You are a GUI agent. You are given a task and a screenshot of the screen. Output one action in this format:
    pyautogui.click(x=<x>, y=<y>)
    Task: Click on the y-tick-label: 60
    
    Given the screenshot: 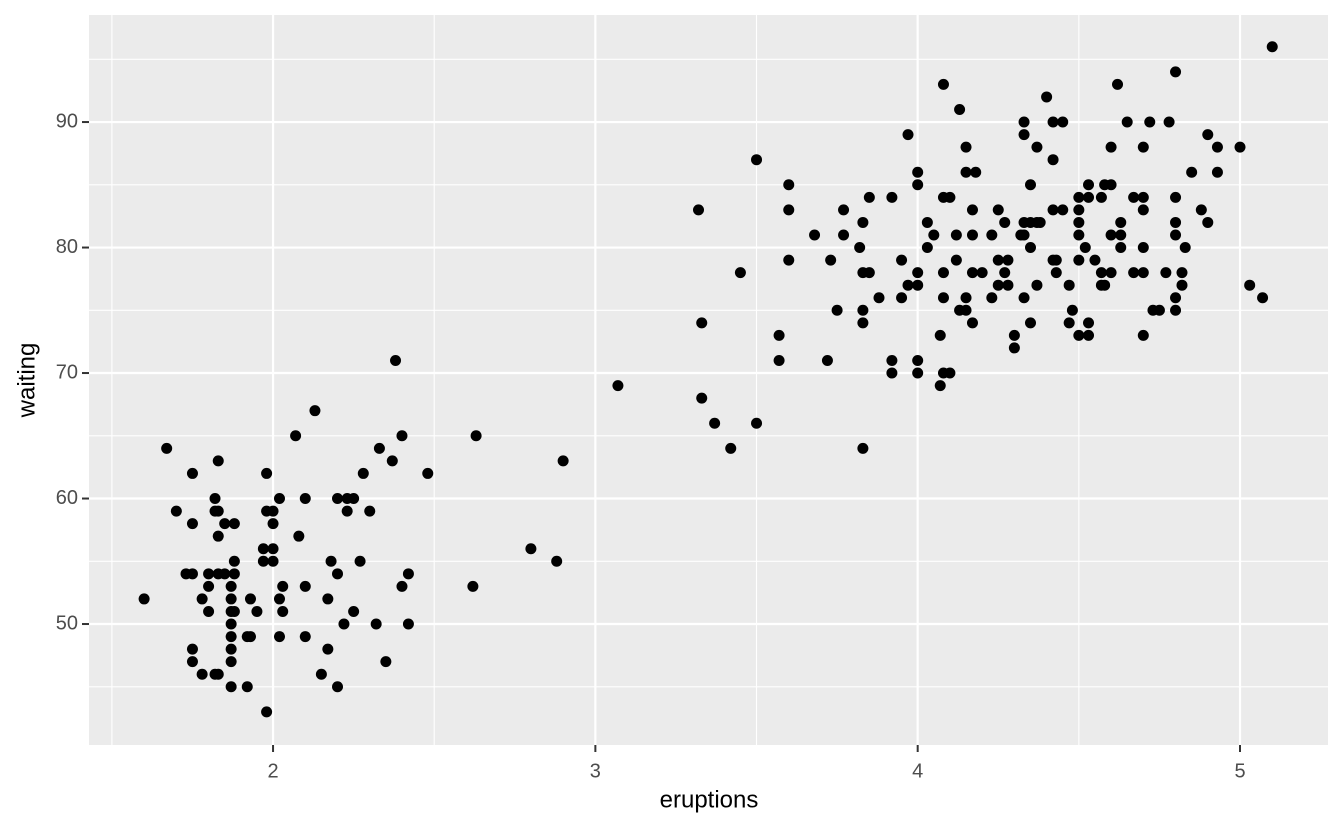 What is the action you would take?
    pyautogui.click(x=67, y=498)
    